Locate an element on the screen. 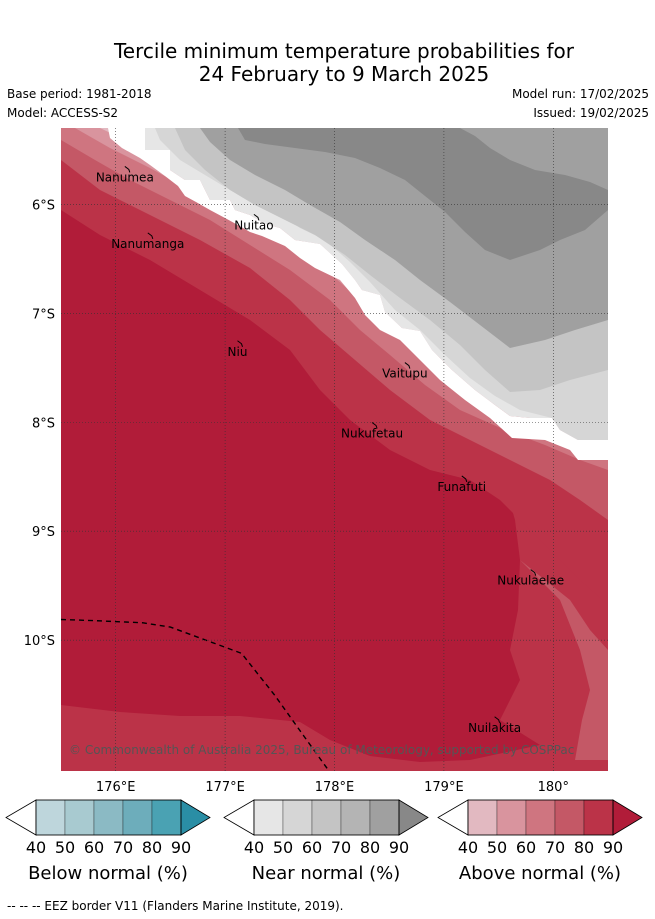  lat-tick-label: 8°S is located at coordinates (43, 423).